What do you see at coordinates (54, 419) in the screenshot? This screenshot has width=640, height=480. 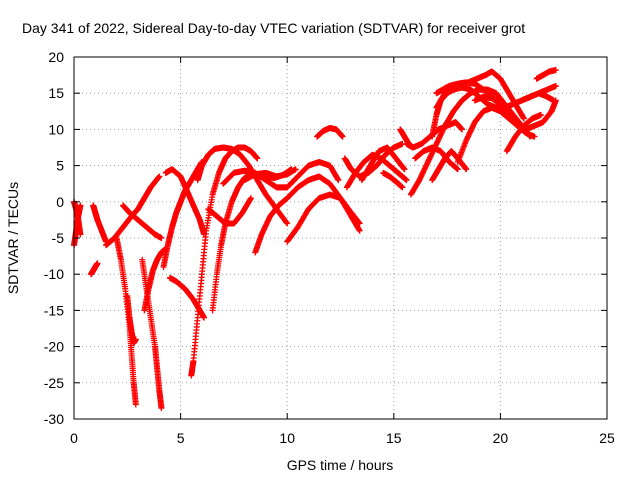 I see `y-tick-label: -30` at bounding box center [54, 419].